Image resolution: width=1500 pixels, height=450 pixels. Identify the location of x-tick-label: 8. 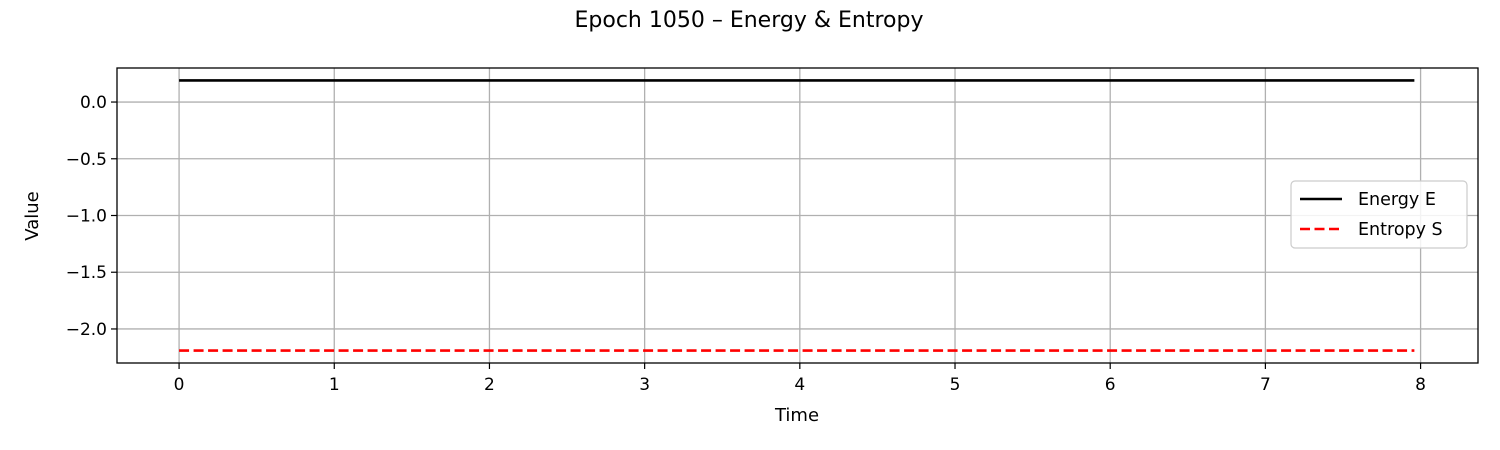
(1420, 385).